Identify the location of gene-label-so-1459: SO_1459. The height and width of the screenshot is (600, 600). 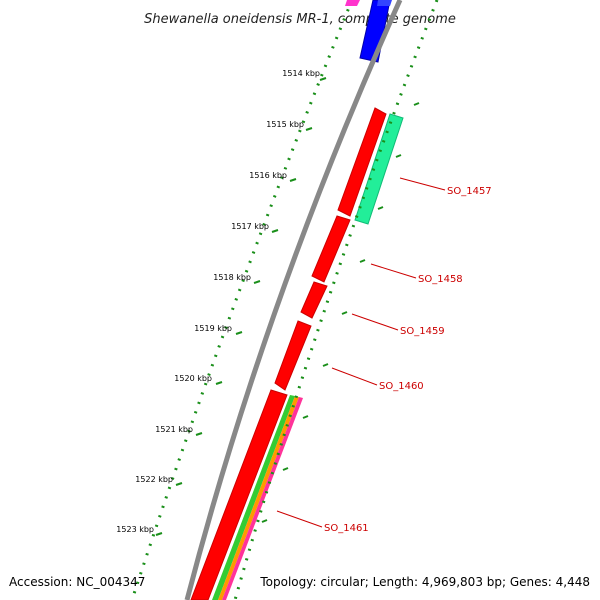
(422, 331).